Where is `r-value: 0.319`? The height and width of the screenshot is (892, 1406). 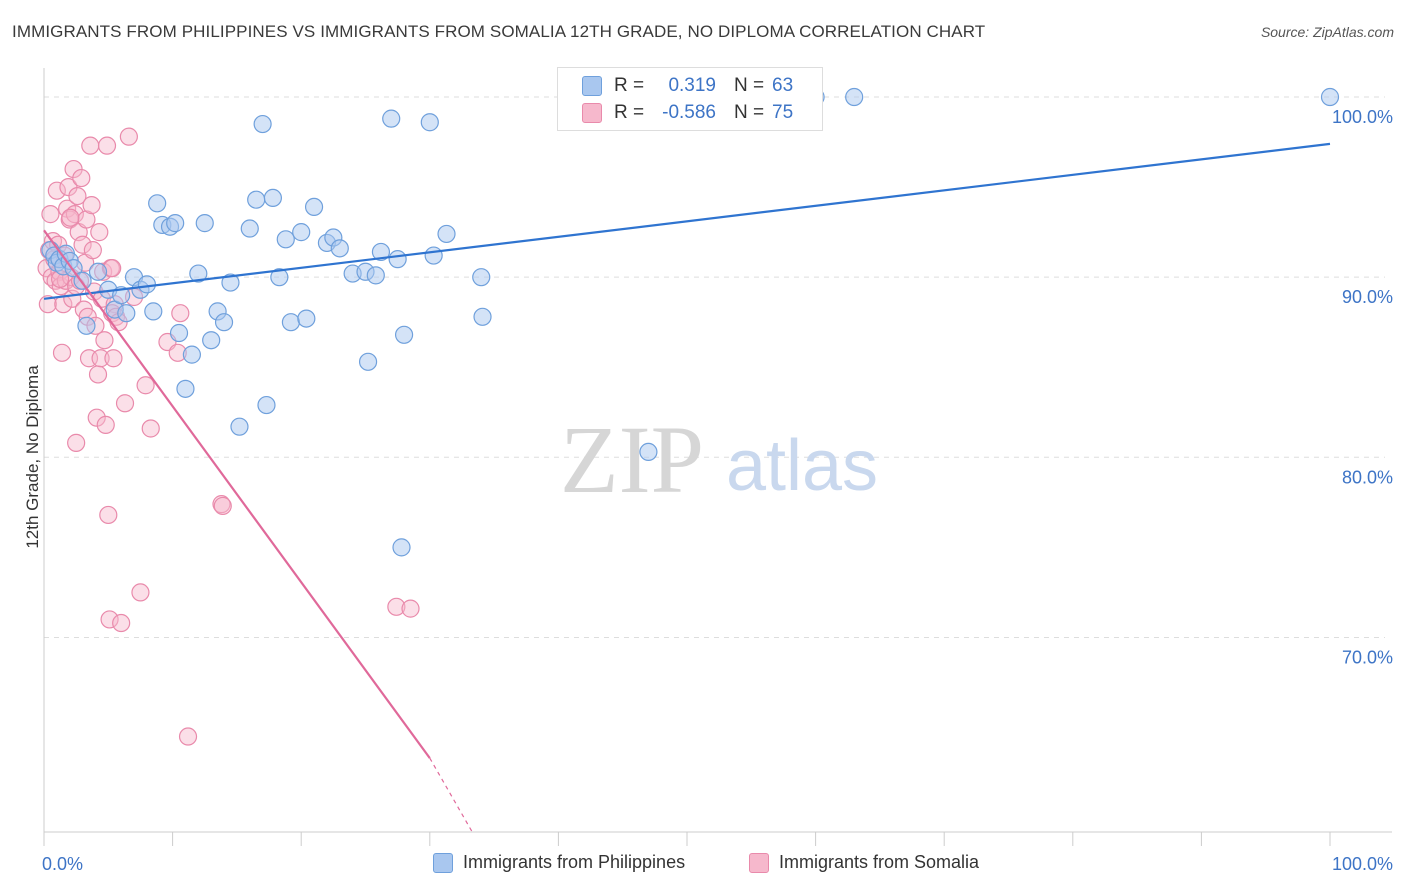
r-value: 0.319 is located at coordinates (692, 85).